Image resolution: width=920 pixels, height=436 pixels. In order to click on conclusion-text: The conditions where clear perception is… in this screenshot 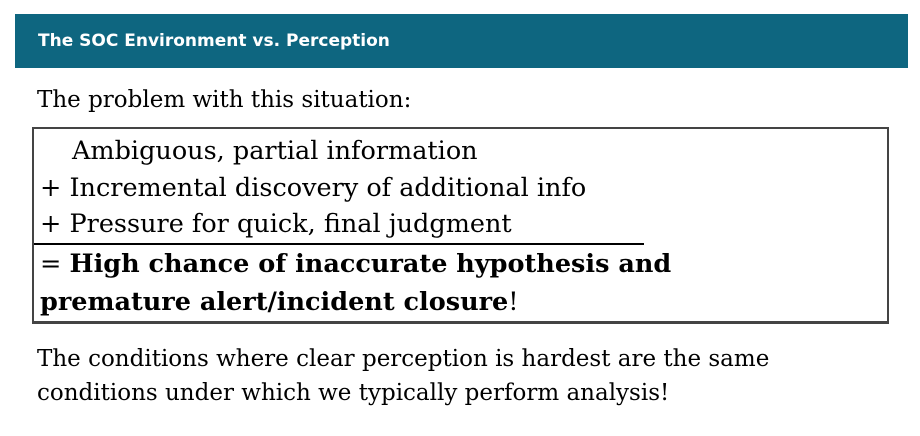, I will do `click(472, 376)`.